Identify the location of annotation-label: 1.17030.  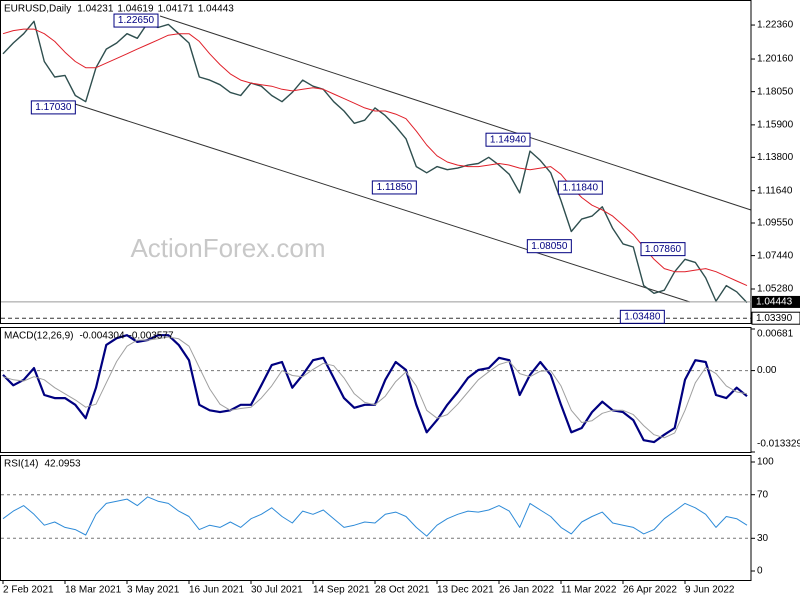
(53, 107).